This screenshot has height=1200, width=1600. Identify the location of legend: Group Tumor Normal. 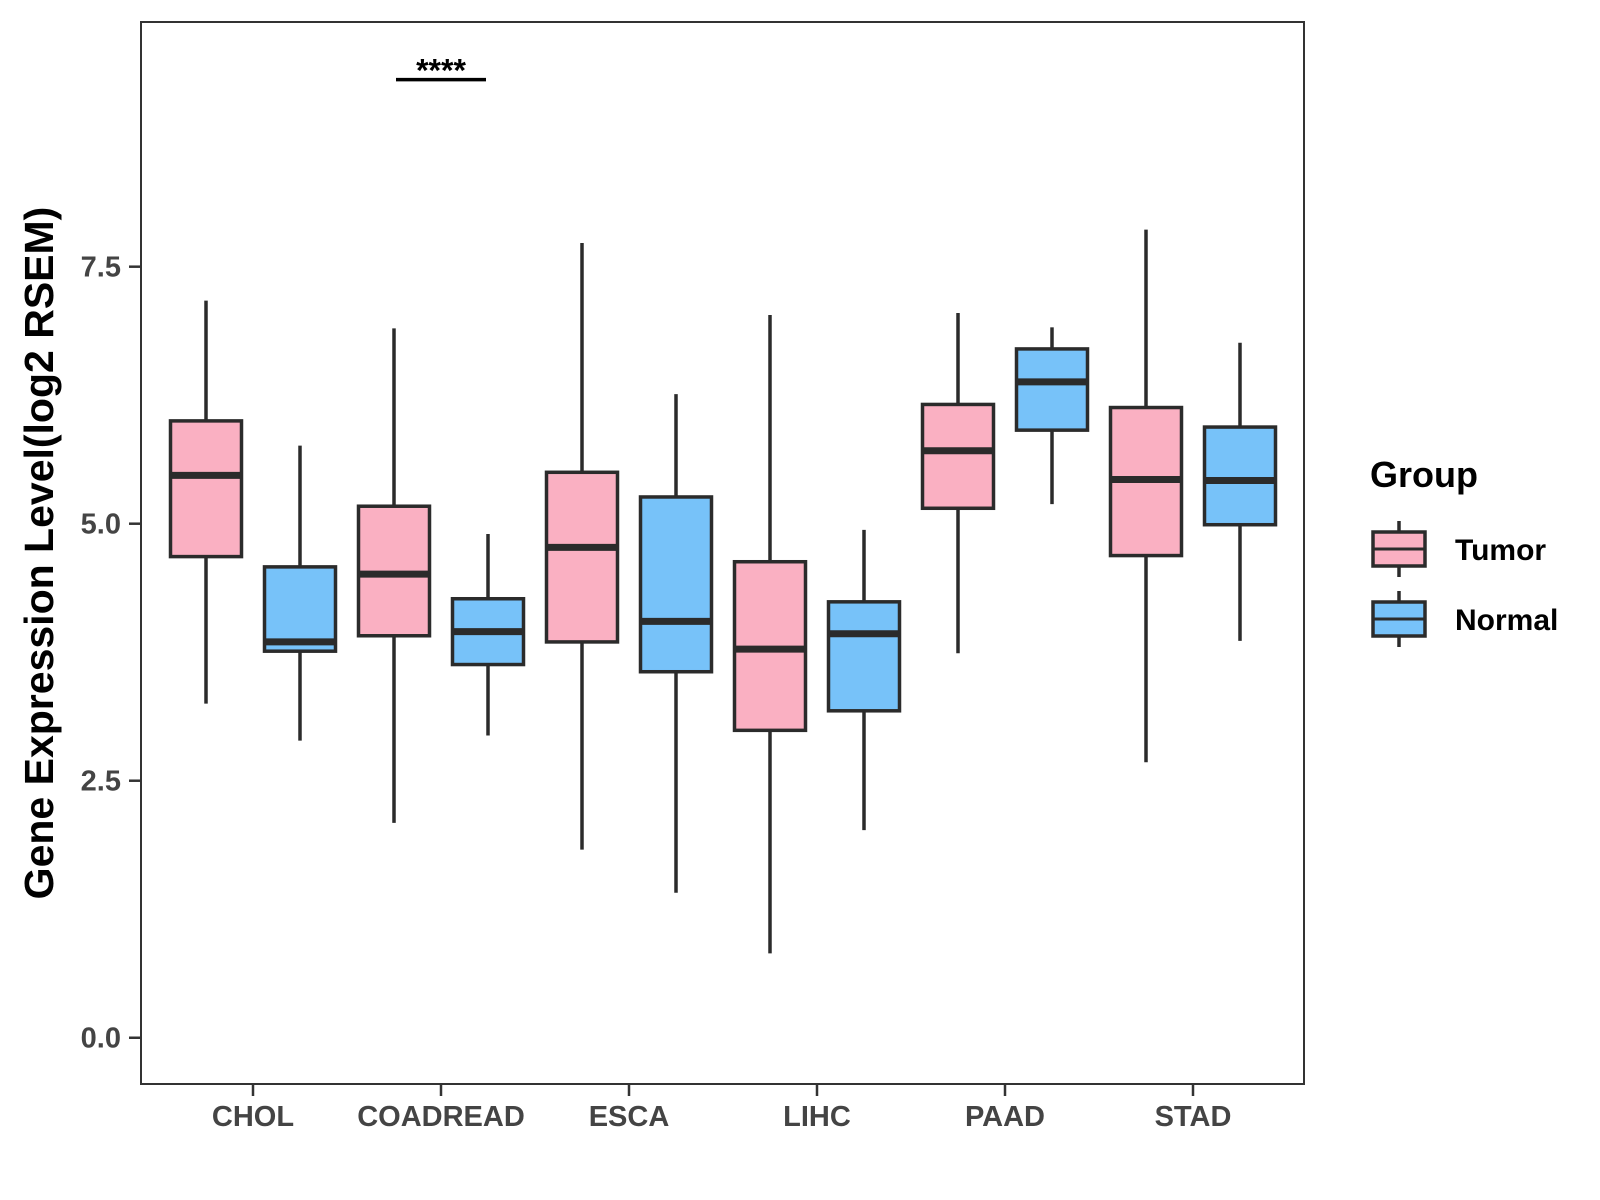
(1464, 550).